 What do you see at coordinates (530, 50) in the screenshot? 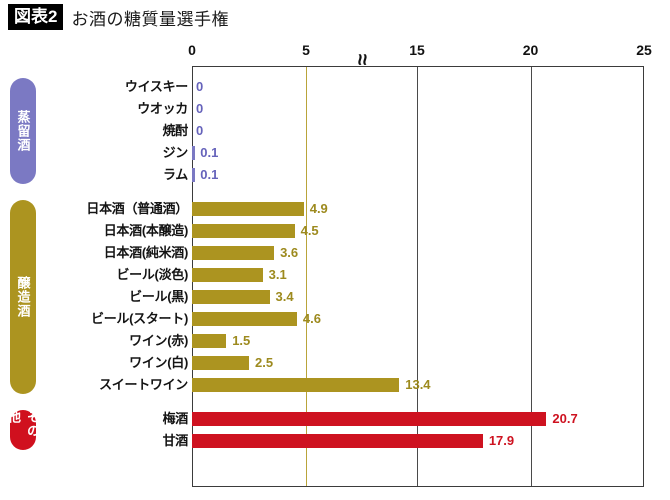
I see `x-tick-20: 20` at bounding box center [530, 50].